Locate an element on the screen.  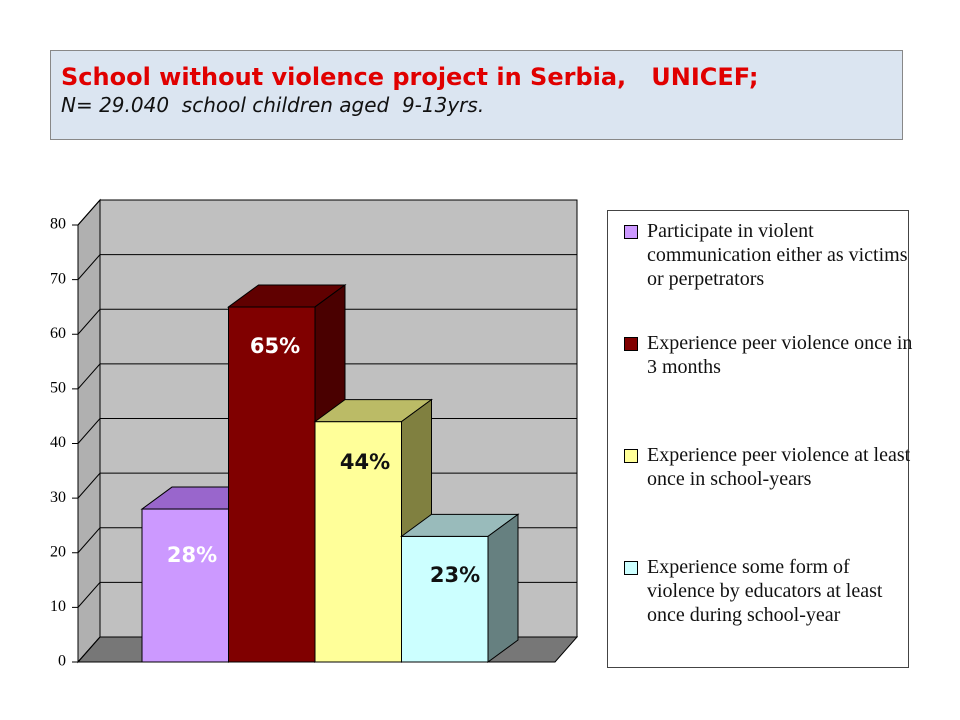
chart-subtitle: N= 29.040 school children aged 9-13yrs. is located at coordinates (273, 105).